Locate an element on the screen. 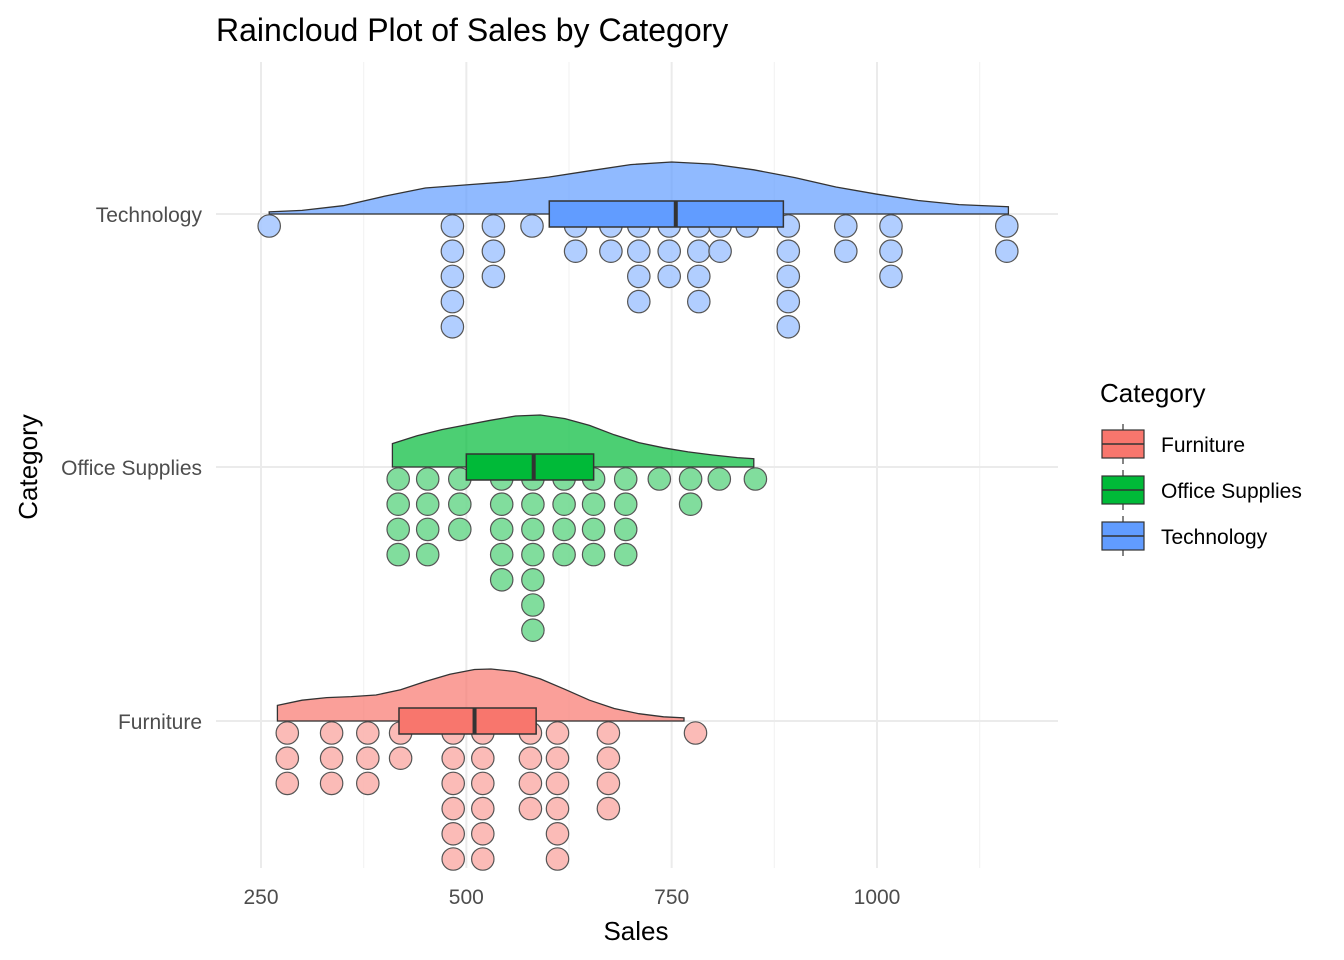  y-axis-ticks: Technology Office Supplies Furniture is located at coordinates (131, 469).